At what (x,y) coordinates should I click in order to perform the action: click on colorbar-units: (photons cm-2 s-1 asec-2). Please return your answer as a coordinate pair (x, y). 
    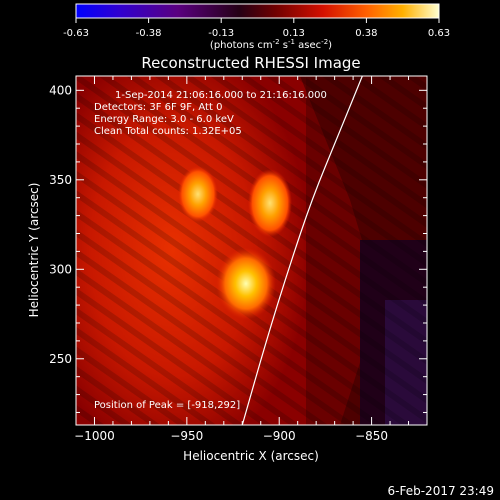
    Looking at the image, I should click on (271, 44).